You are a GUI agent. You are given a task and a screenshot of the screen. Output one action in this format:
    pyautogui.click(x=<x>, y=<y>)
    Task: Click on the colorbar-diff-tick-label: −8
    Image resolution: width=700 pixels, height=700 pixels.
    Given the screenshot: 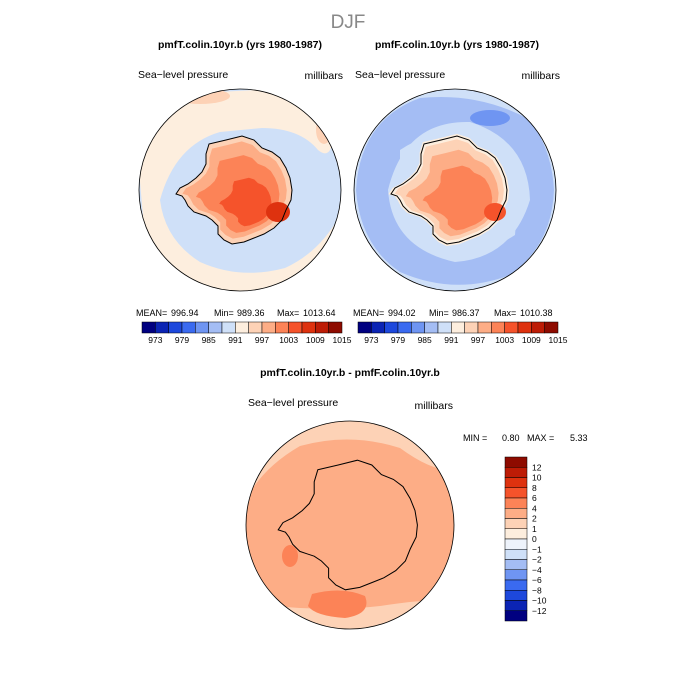 What is the action you would take?
    pyautogui.click(x=537, y=590)
    